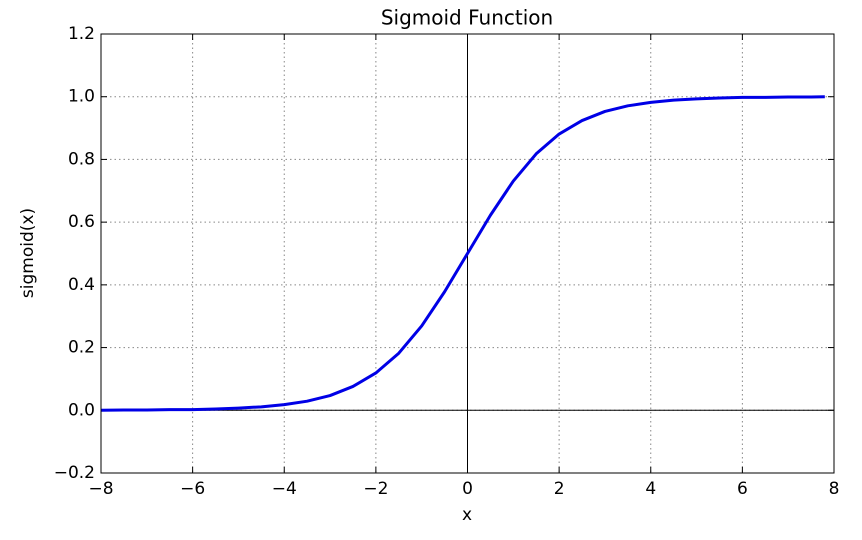  What do you see at coordinates (74, 473) in the screenshot?
I see `y-tick-label: −0.2` at bounding box center [74, 473].